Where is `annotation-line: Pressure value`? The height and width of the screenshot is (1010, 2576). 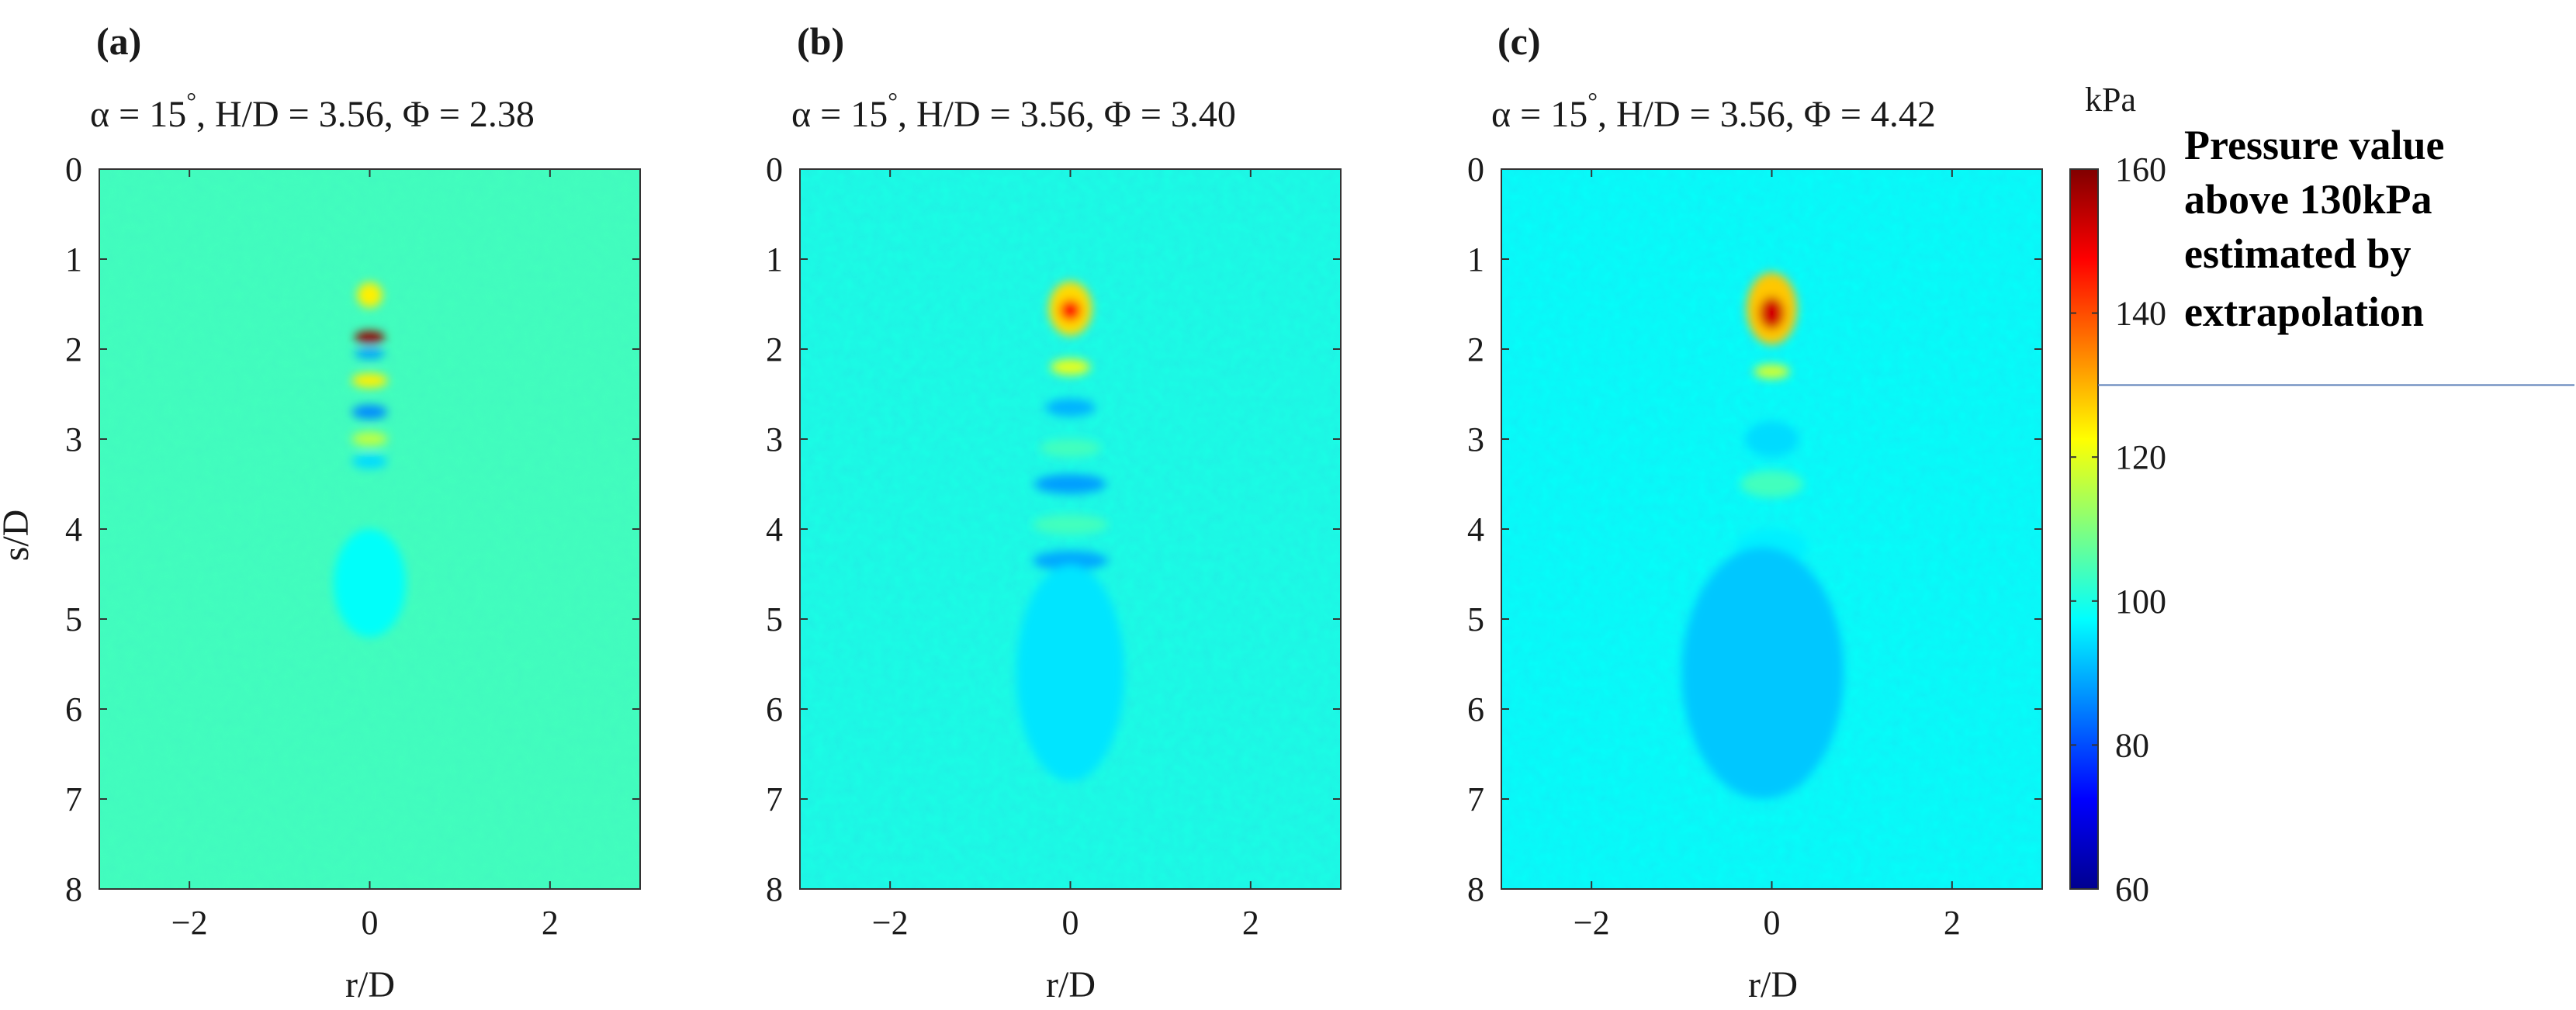
annotation-line: Pressure value is located at coordinates (2314, 145).